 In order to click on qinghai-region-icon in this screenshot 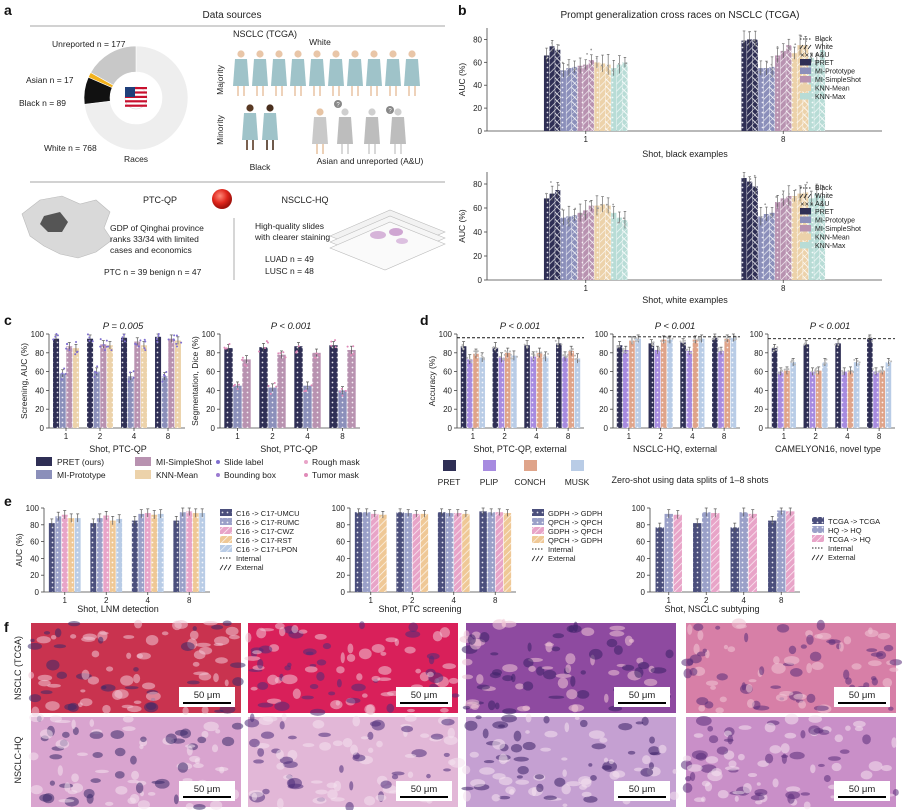, I will do `click(54, 222)`.